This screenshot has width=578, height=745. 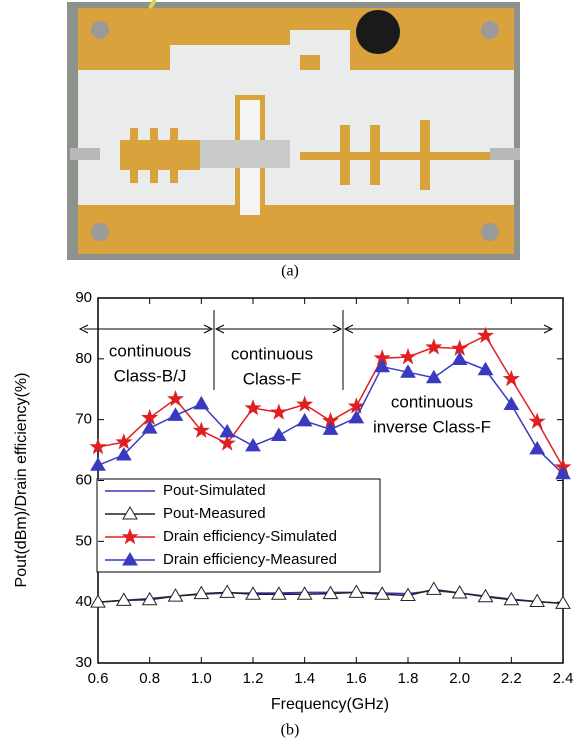 What do you see at coordinates (83, 662) in the screenshot?
I see `y-tick-label: 30` at bounding box center [83, 662].